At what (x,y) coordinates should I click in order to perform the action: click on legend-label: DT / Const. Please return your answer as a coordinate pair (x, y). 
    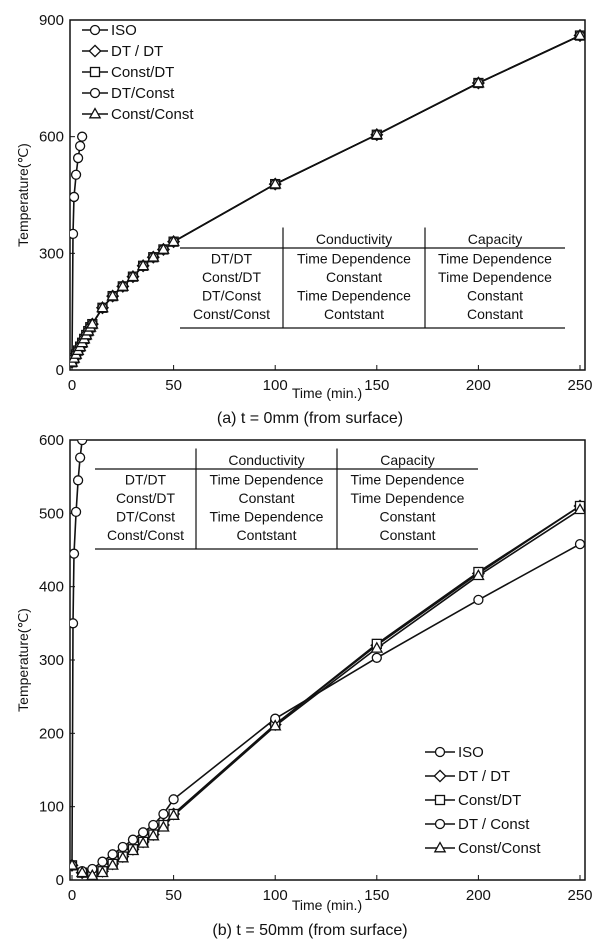
    Looking at the image, I should click on (494, 824).